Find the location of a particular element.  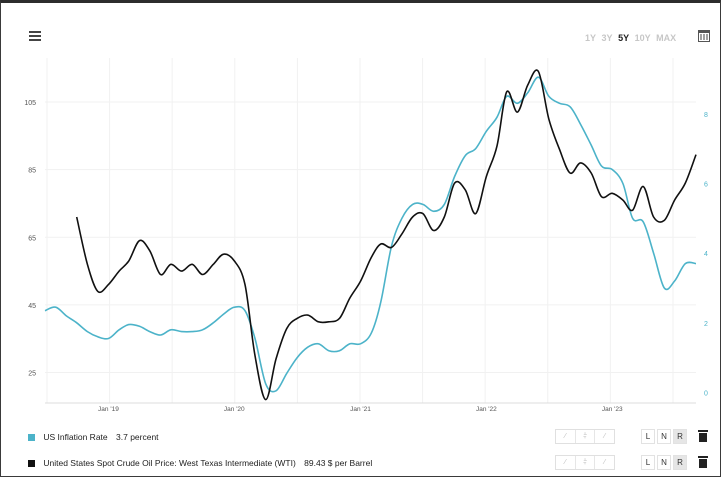

y-left-tick-label: 105 is located at coordinates (30, 103).